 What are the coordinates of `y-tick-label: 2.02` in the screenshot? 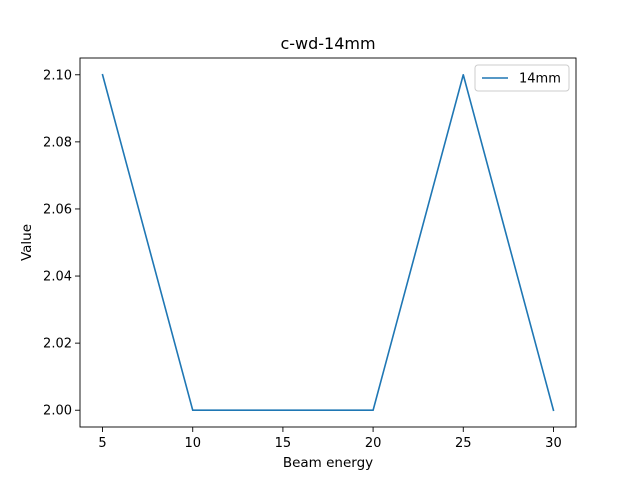 It's located at (57, 344).